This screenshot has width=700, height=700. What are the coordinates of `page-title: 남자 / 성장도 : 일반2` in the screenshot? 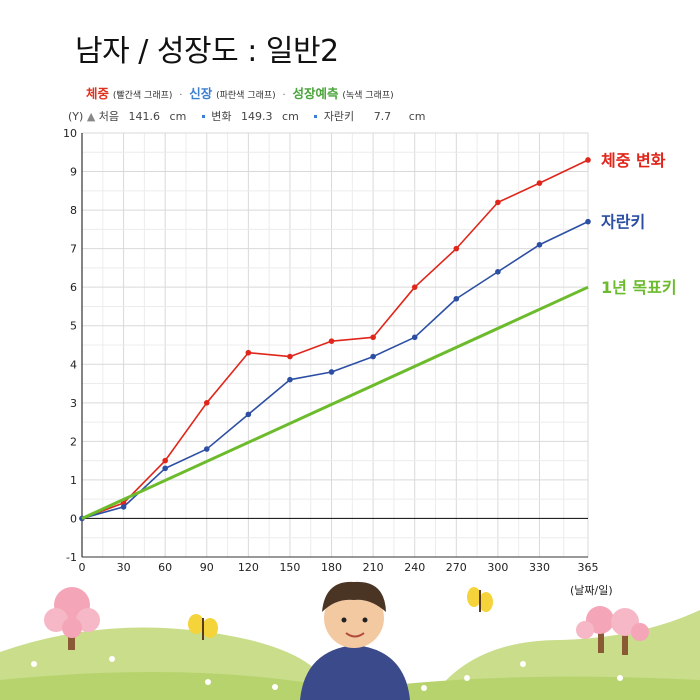 It's located at (207, 51).